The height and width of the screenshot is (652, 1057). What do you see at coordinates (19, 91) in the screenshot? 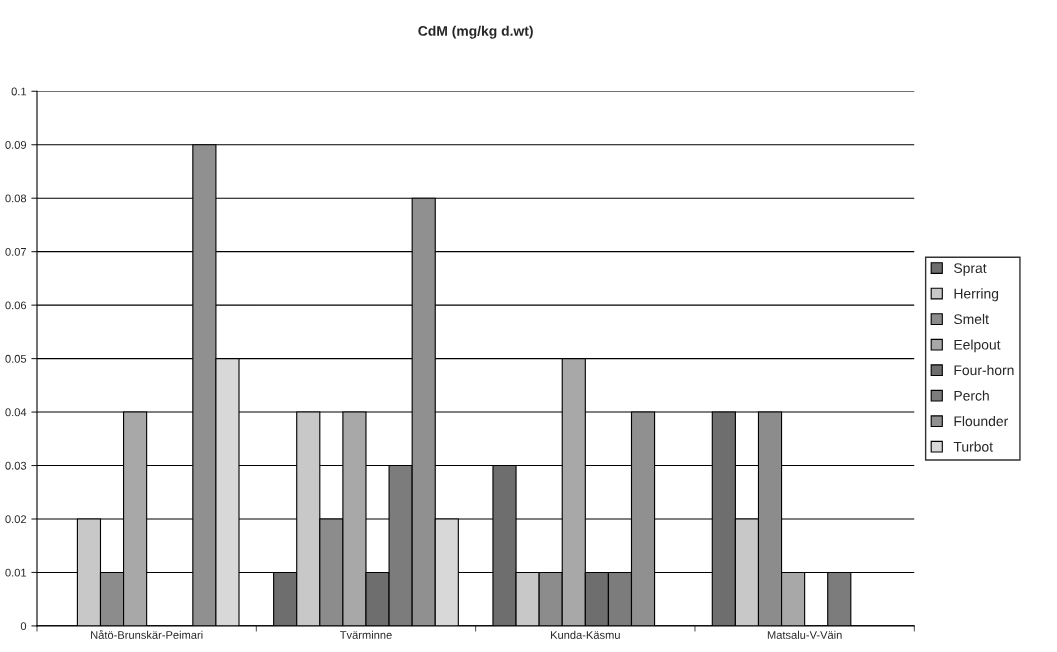
I see `y-tick-label: 0.1` at bounding box center [19, 91].